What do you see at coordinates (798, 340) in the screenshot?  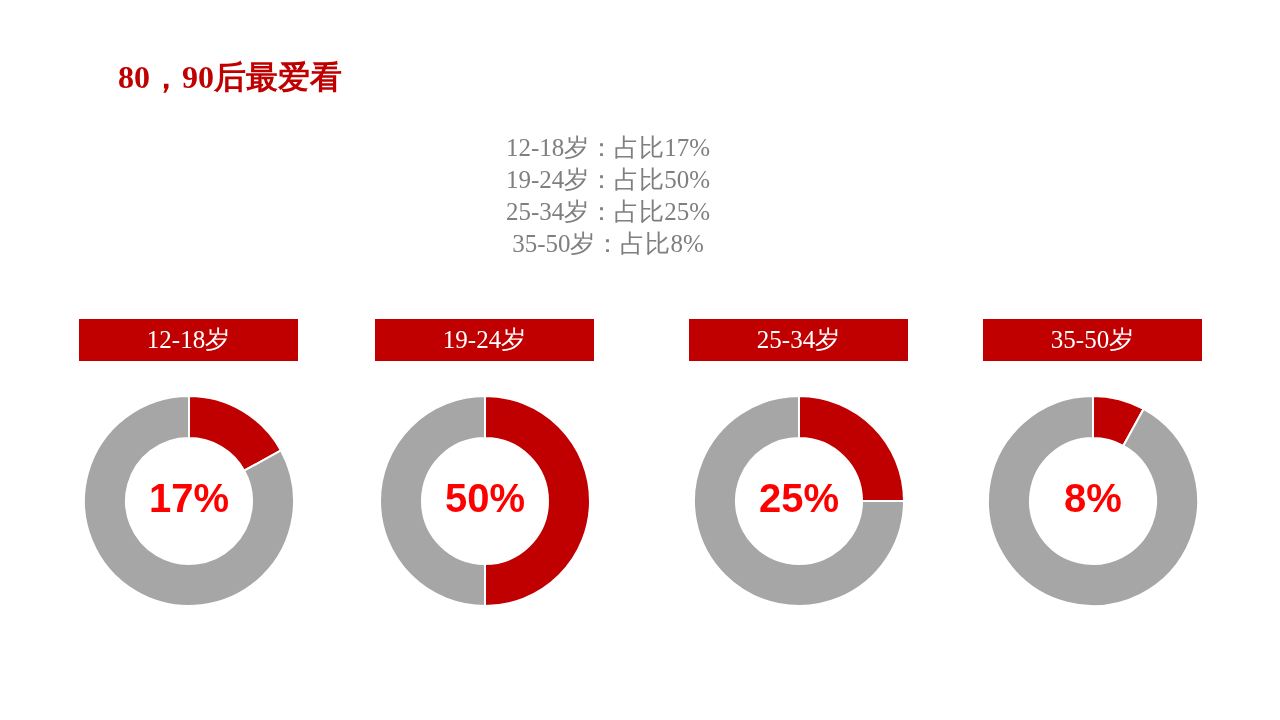 I see `chart-title: 25-34岁` at bounding box center [798, 340].